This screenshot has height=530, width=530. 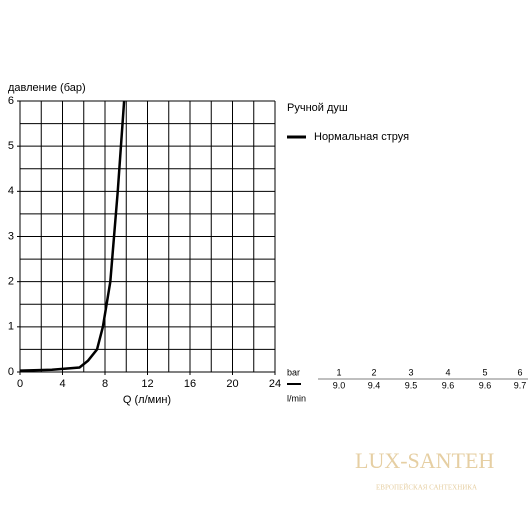 What do you see at coordinates (373, 372) in the screenshot?
I see `table-cell: 2` at bounding box center [373, 372].